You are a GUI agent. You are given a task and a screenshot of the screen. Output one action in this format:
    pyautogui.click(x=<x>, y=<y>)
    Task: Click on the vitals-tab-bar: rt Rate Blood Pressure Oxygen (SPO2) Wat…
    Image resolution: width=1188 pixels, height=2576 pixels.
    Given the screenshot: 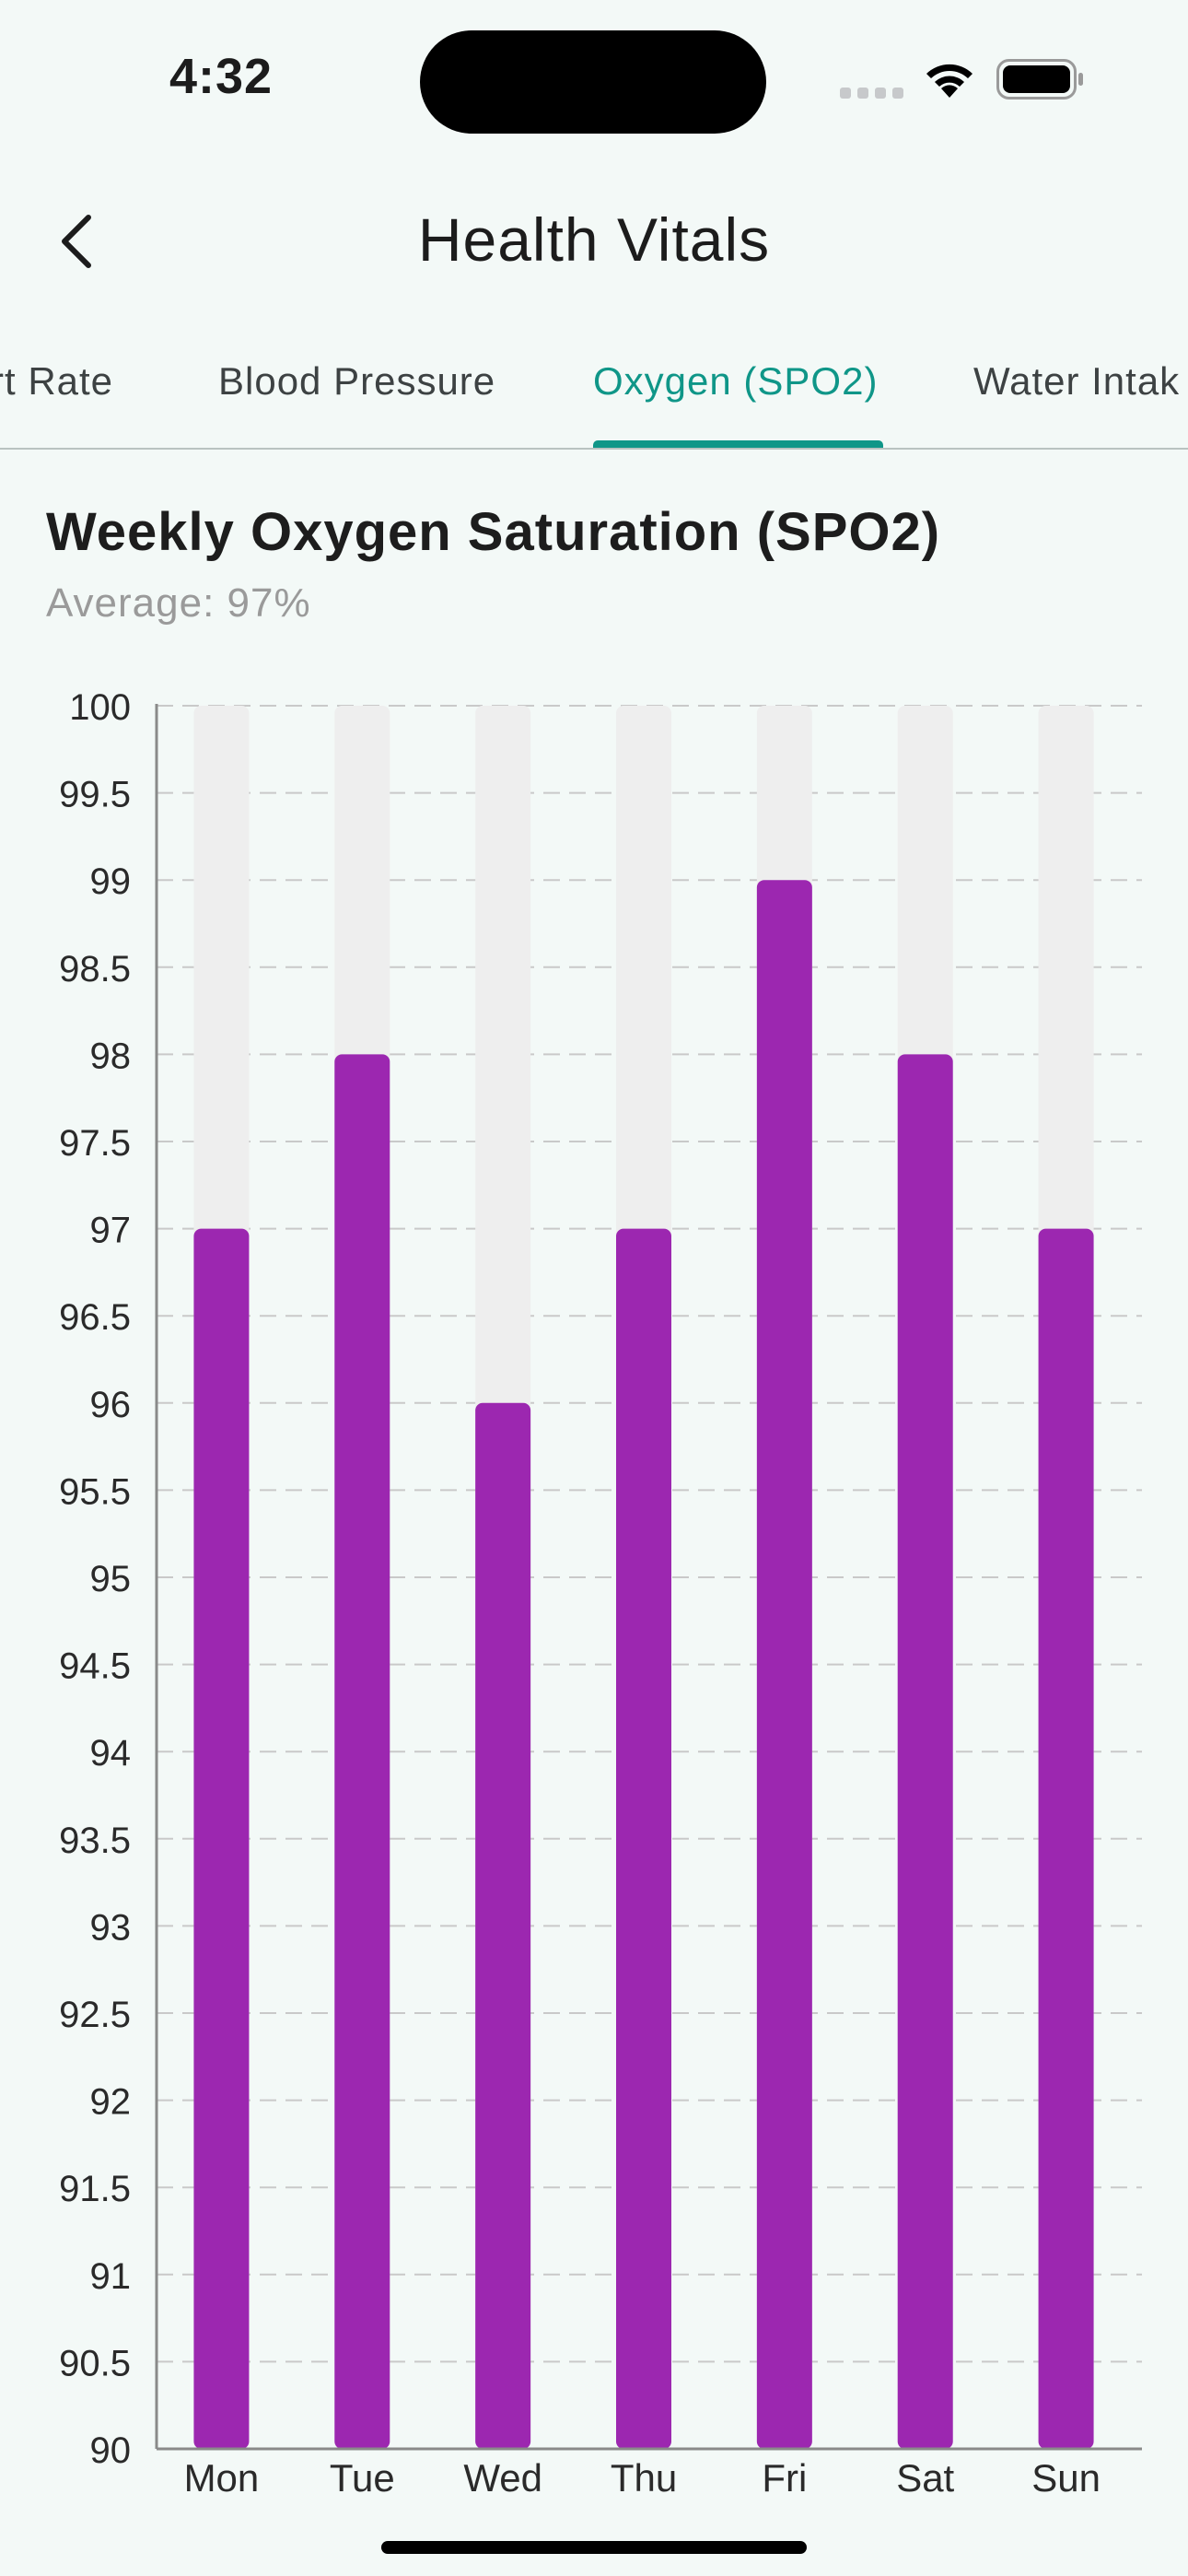 What is the action you would take?
    pyautogui.click(x=594, y=400)
    